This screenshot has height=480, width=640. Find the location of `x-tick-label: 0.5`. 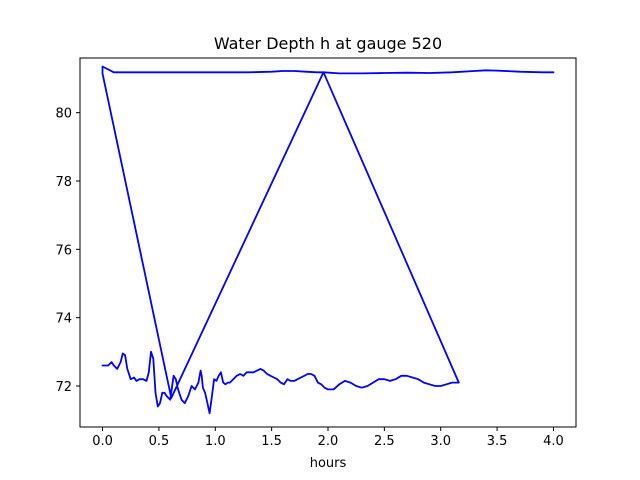

x-tick-label: 0.5 is located at coordinates (159, 441).